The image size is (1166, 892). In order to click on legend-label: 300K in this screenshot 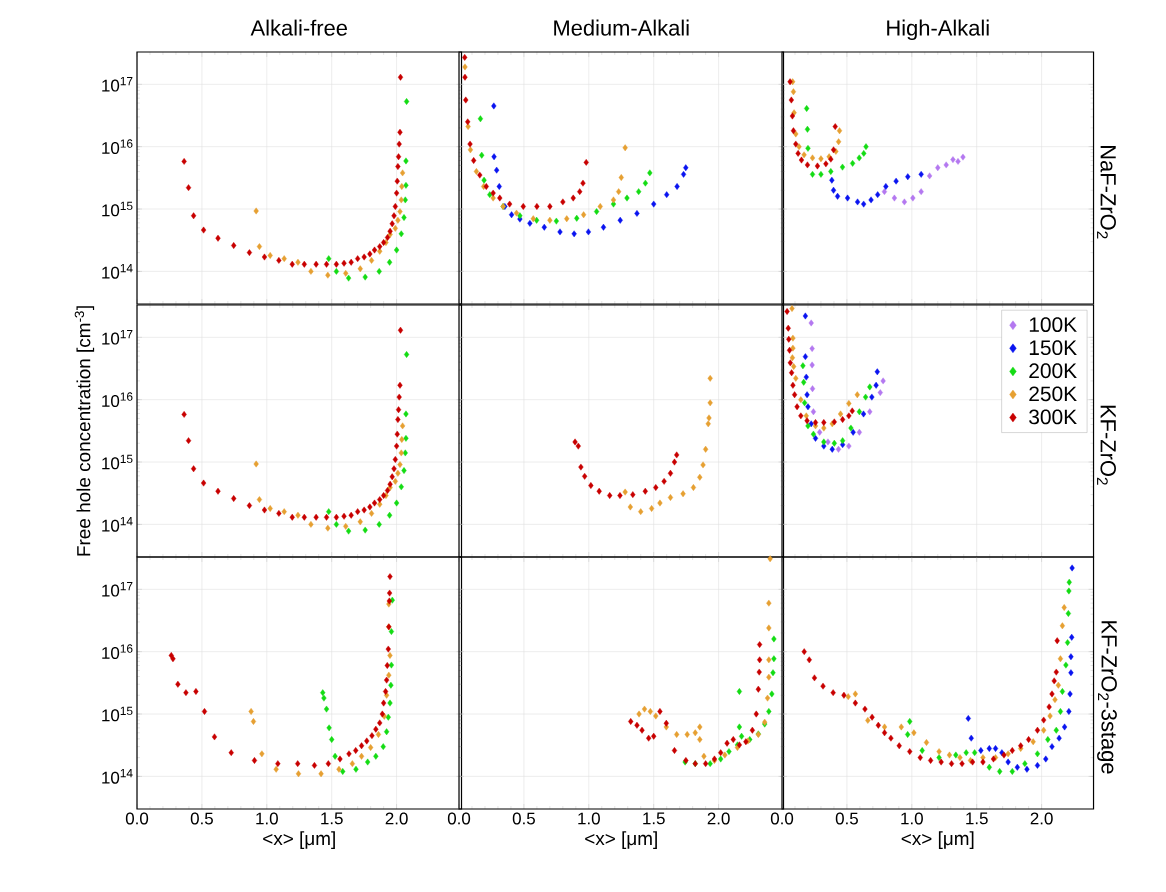, I will do `click(1053, 417)`.